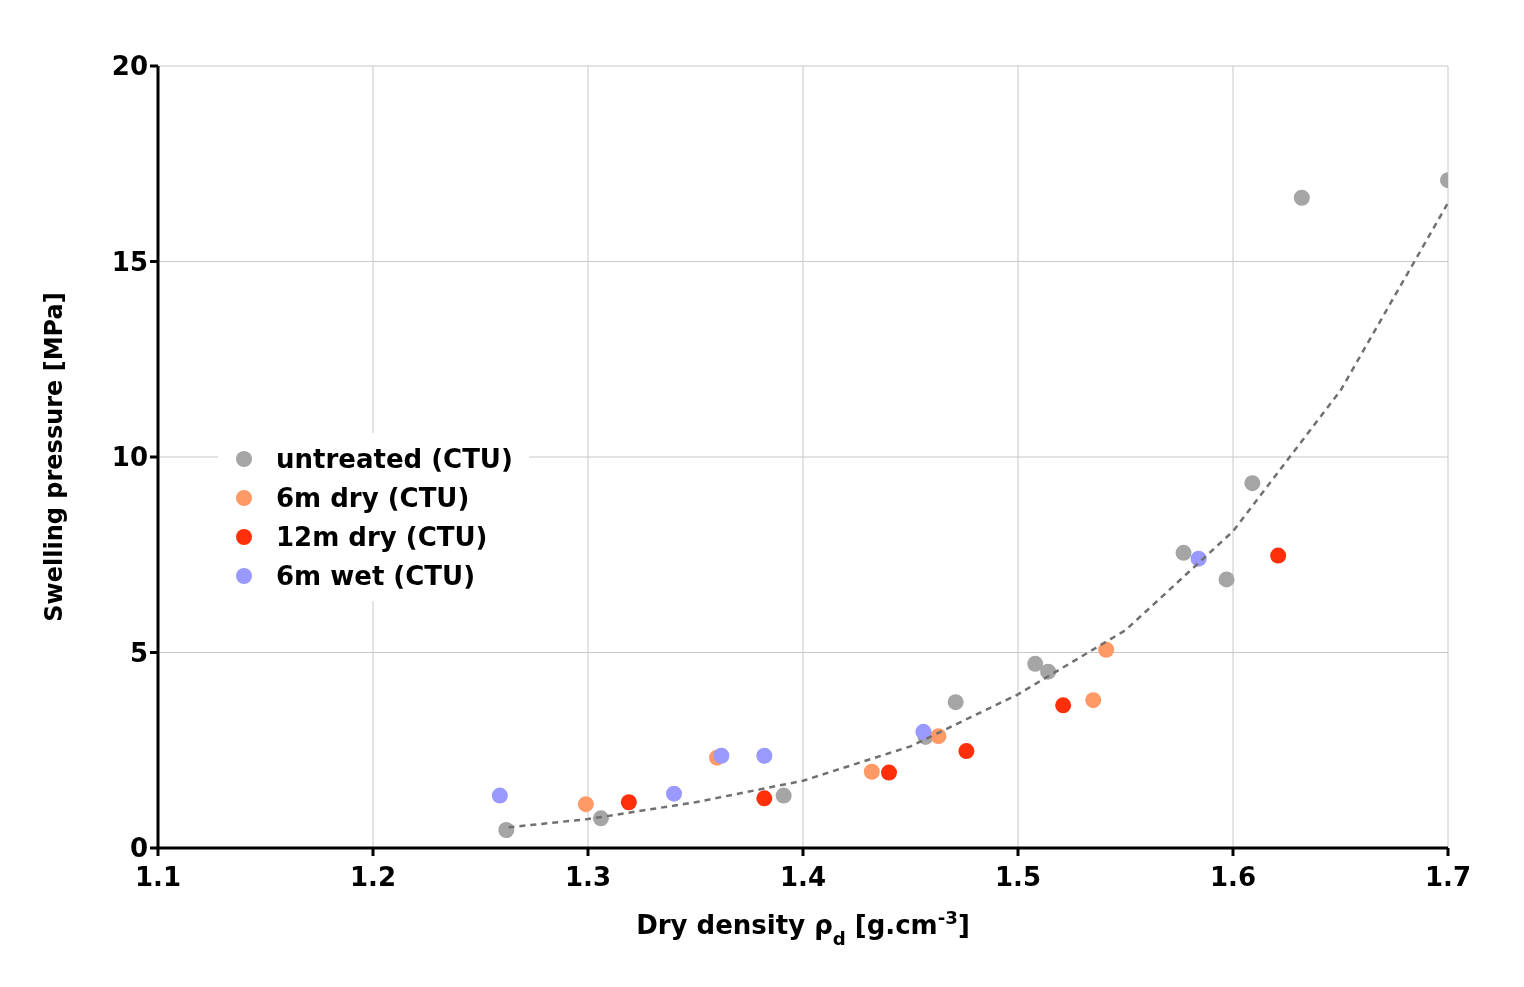 This screenshot has height=987, width=1524. Describe the element at coordinates (138, 652) in the screenshot. I see `y-tick-label: 5` at that location.